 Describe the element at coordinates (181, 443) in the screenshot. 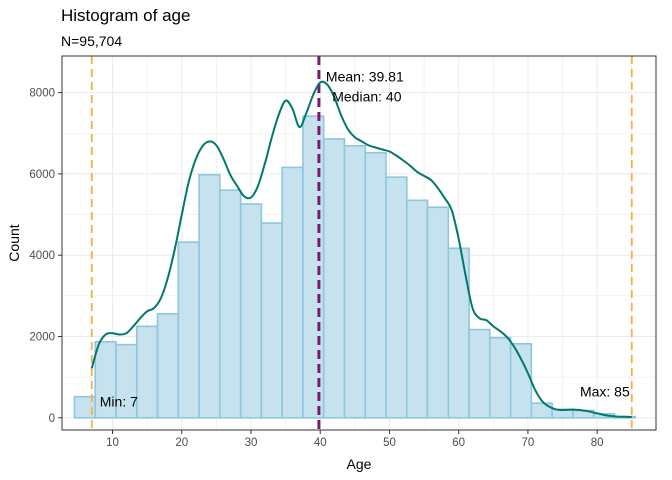

I see `x-tick-label: 20` at that location.